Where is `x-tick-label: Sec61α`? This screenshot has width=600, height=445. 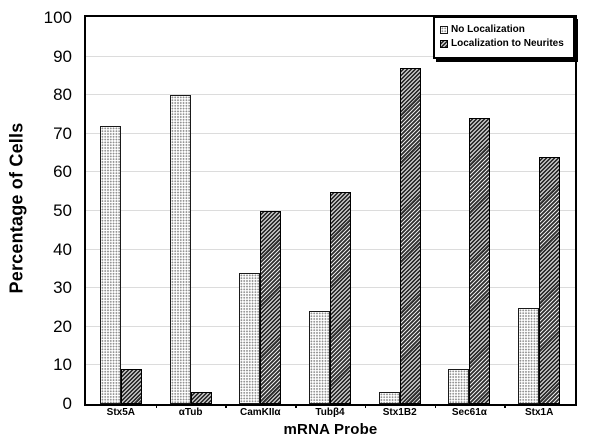 x-tick-label: Sec61α is located at coordinates (469, 412).